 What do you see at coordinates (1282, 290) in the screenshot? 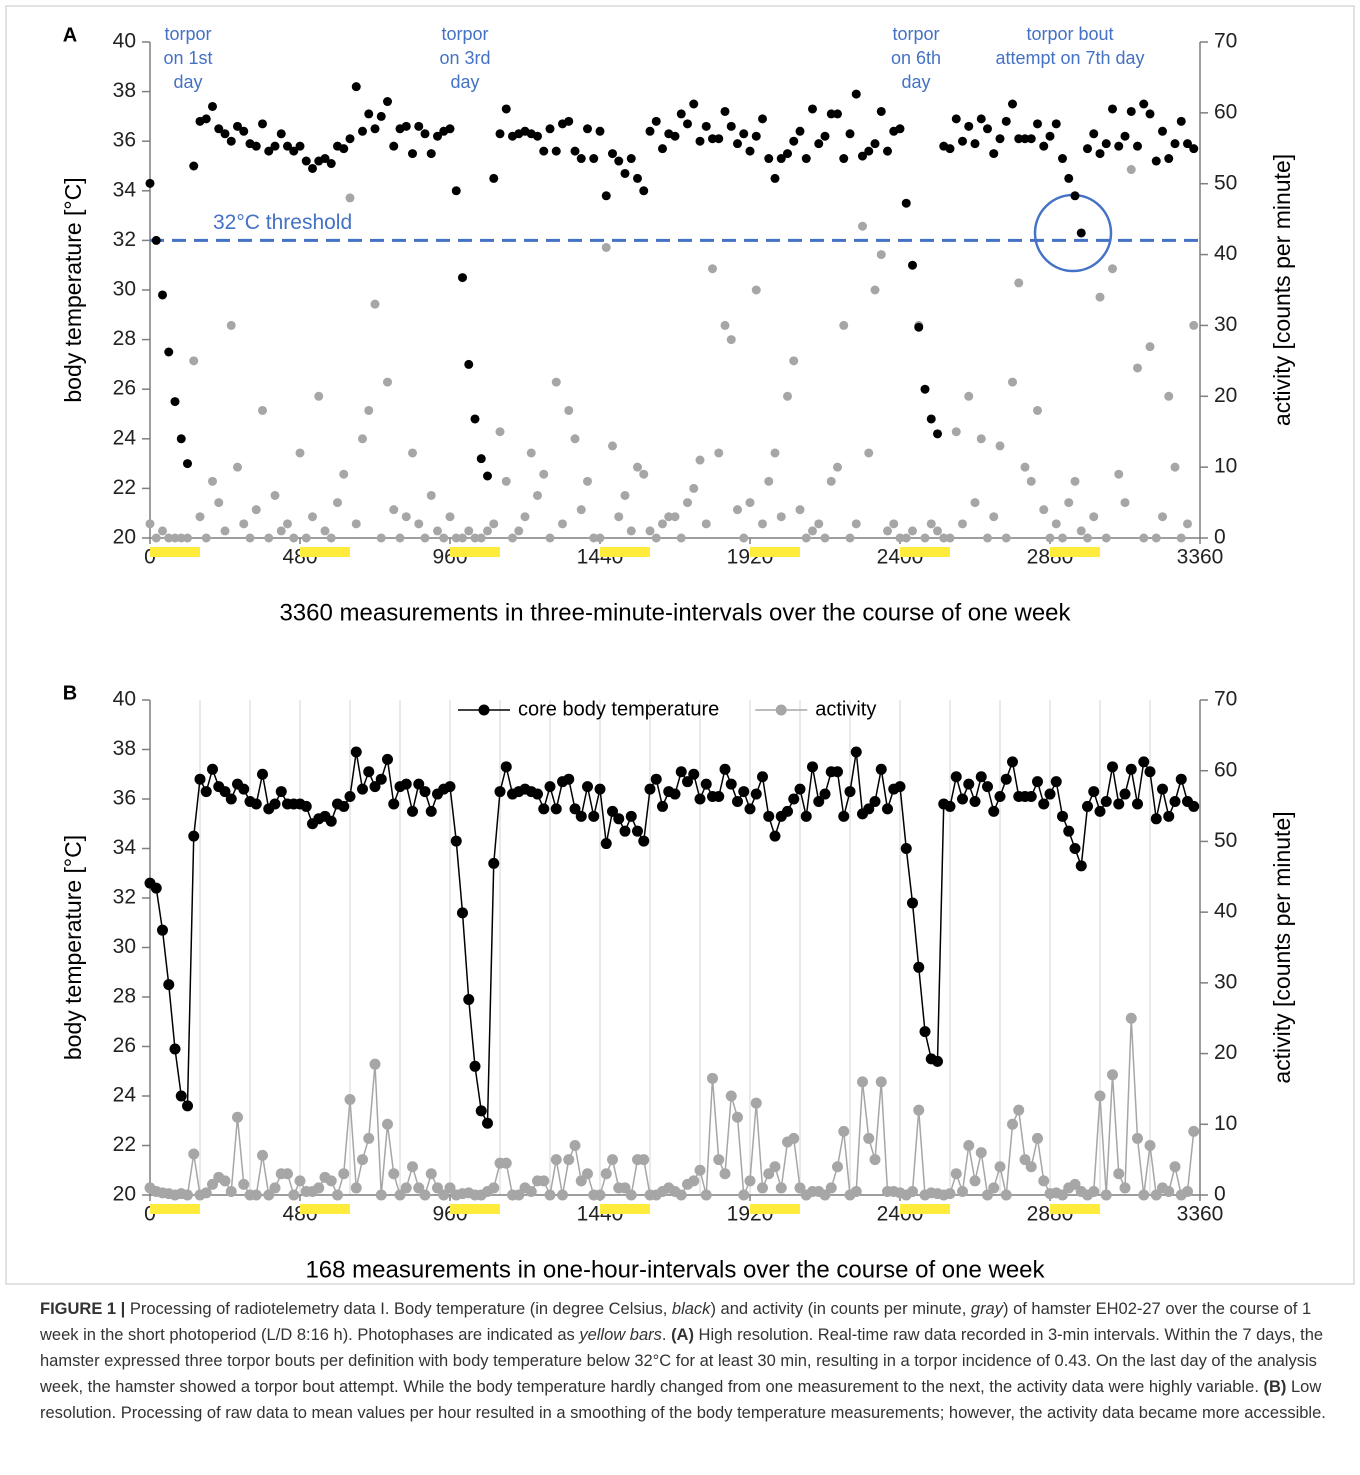
I see `y2-axis-label: activity [counts per minute]` at bounding box center [1282, 290].